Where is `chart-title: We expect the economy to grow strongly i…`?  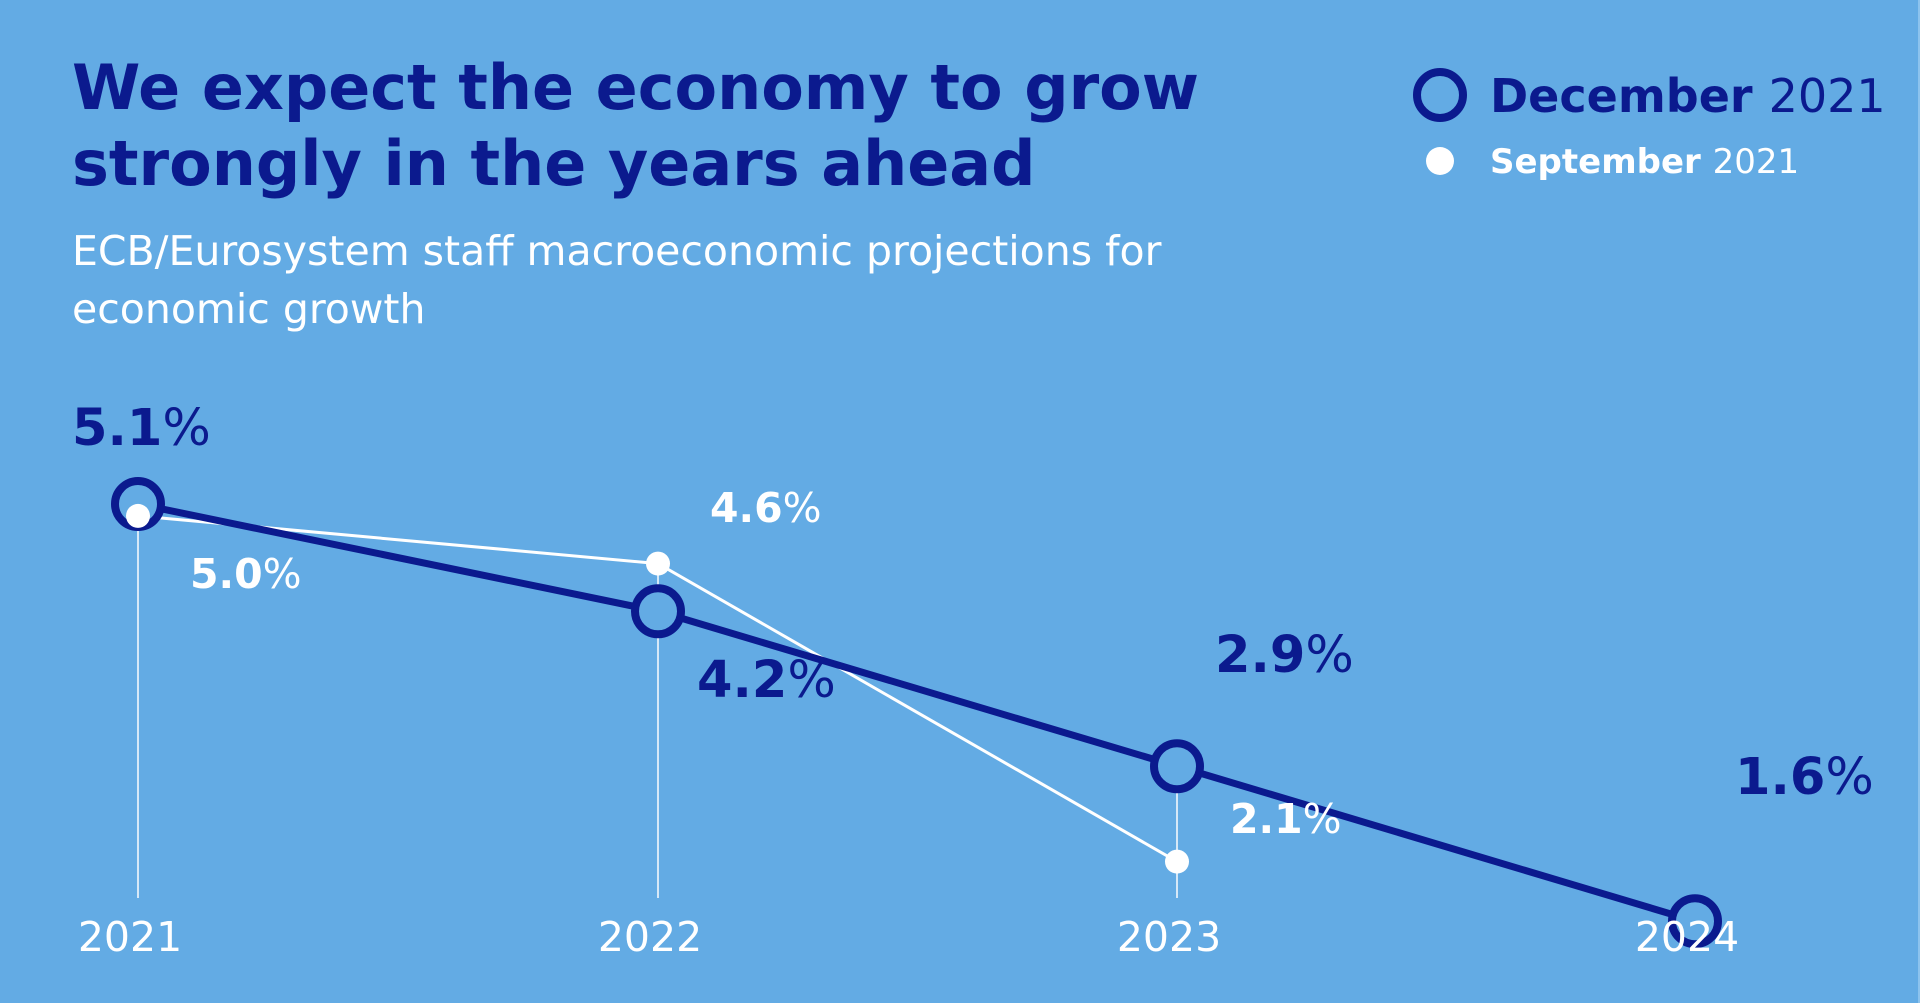
chart-title: We expect the economy to grow strongly i… is located at coordinates (636, 125).